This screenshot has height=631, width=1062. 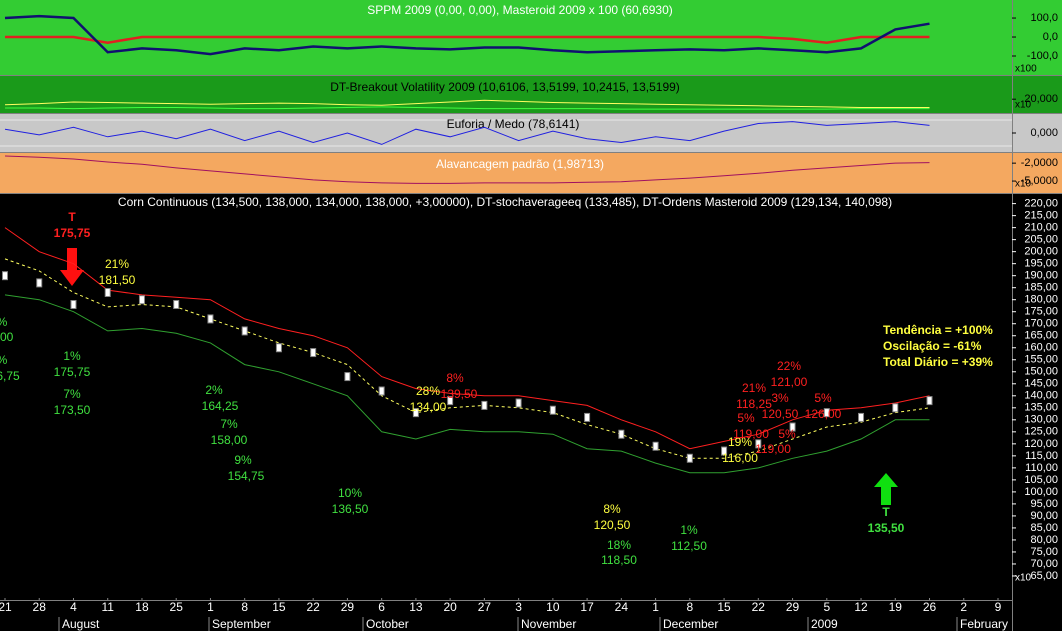 I want to click on y-tick-label: 185,00, so click(x=1041, y=288).